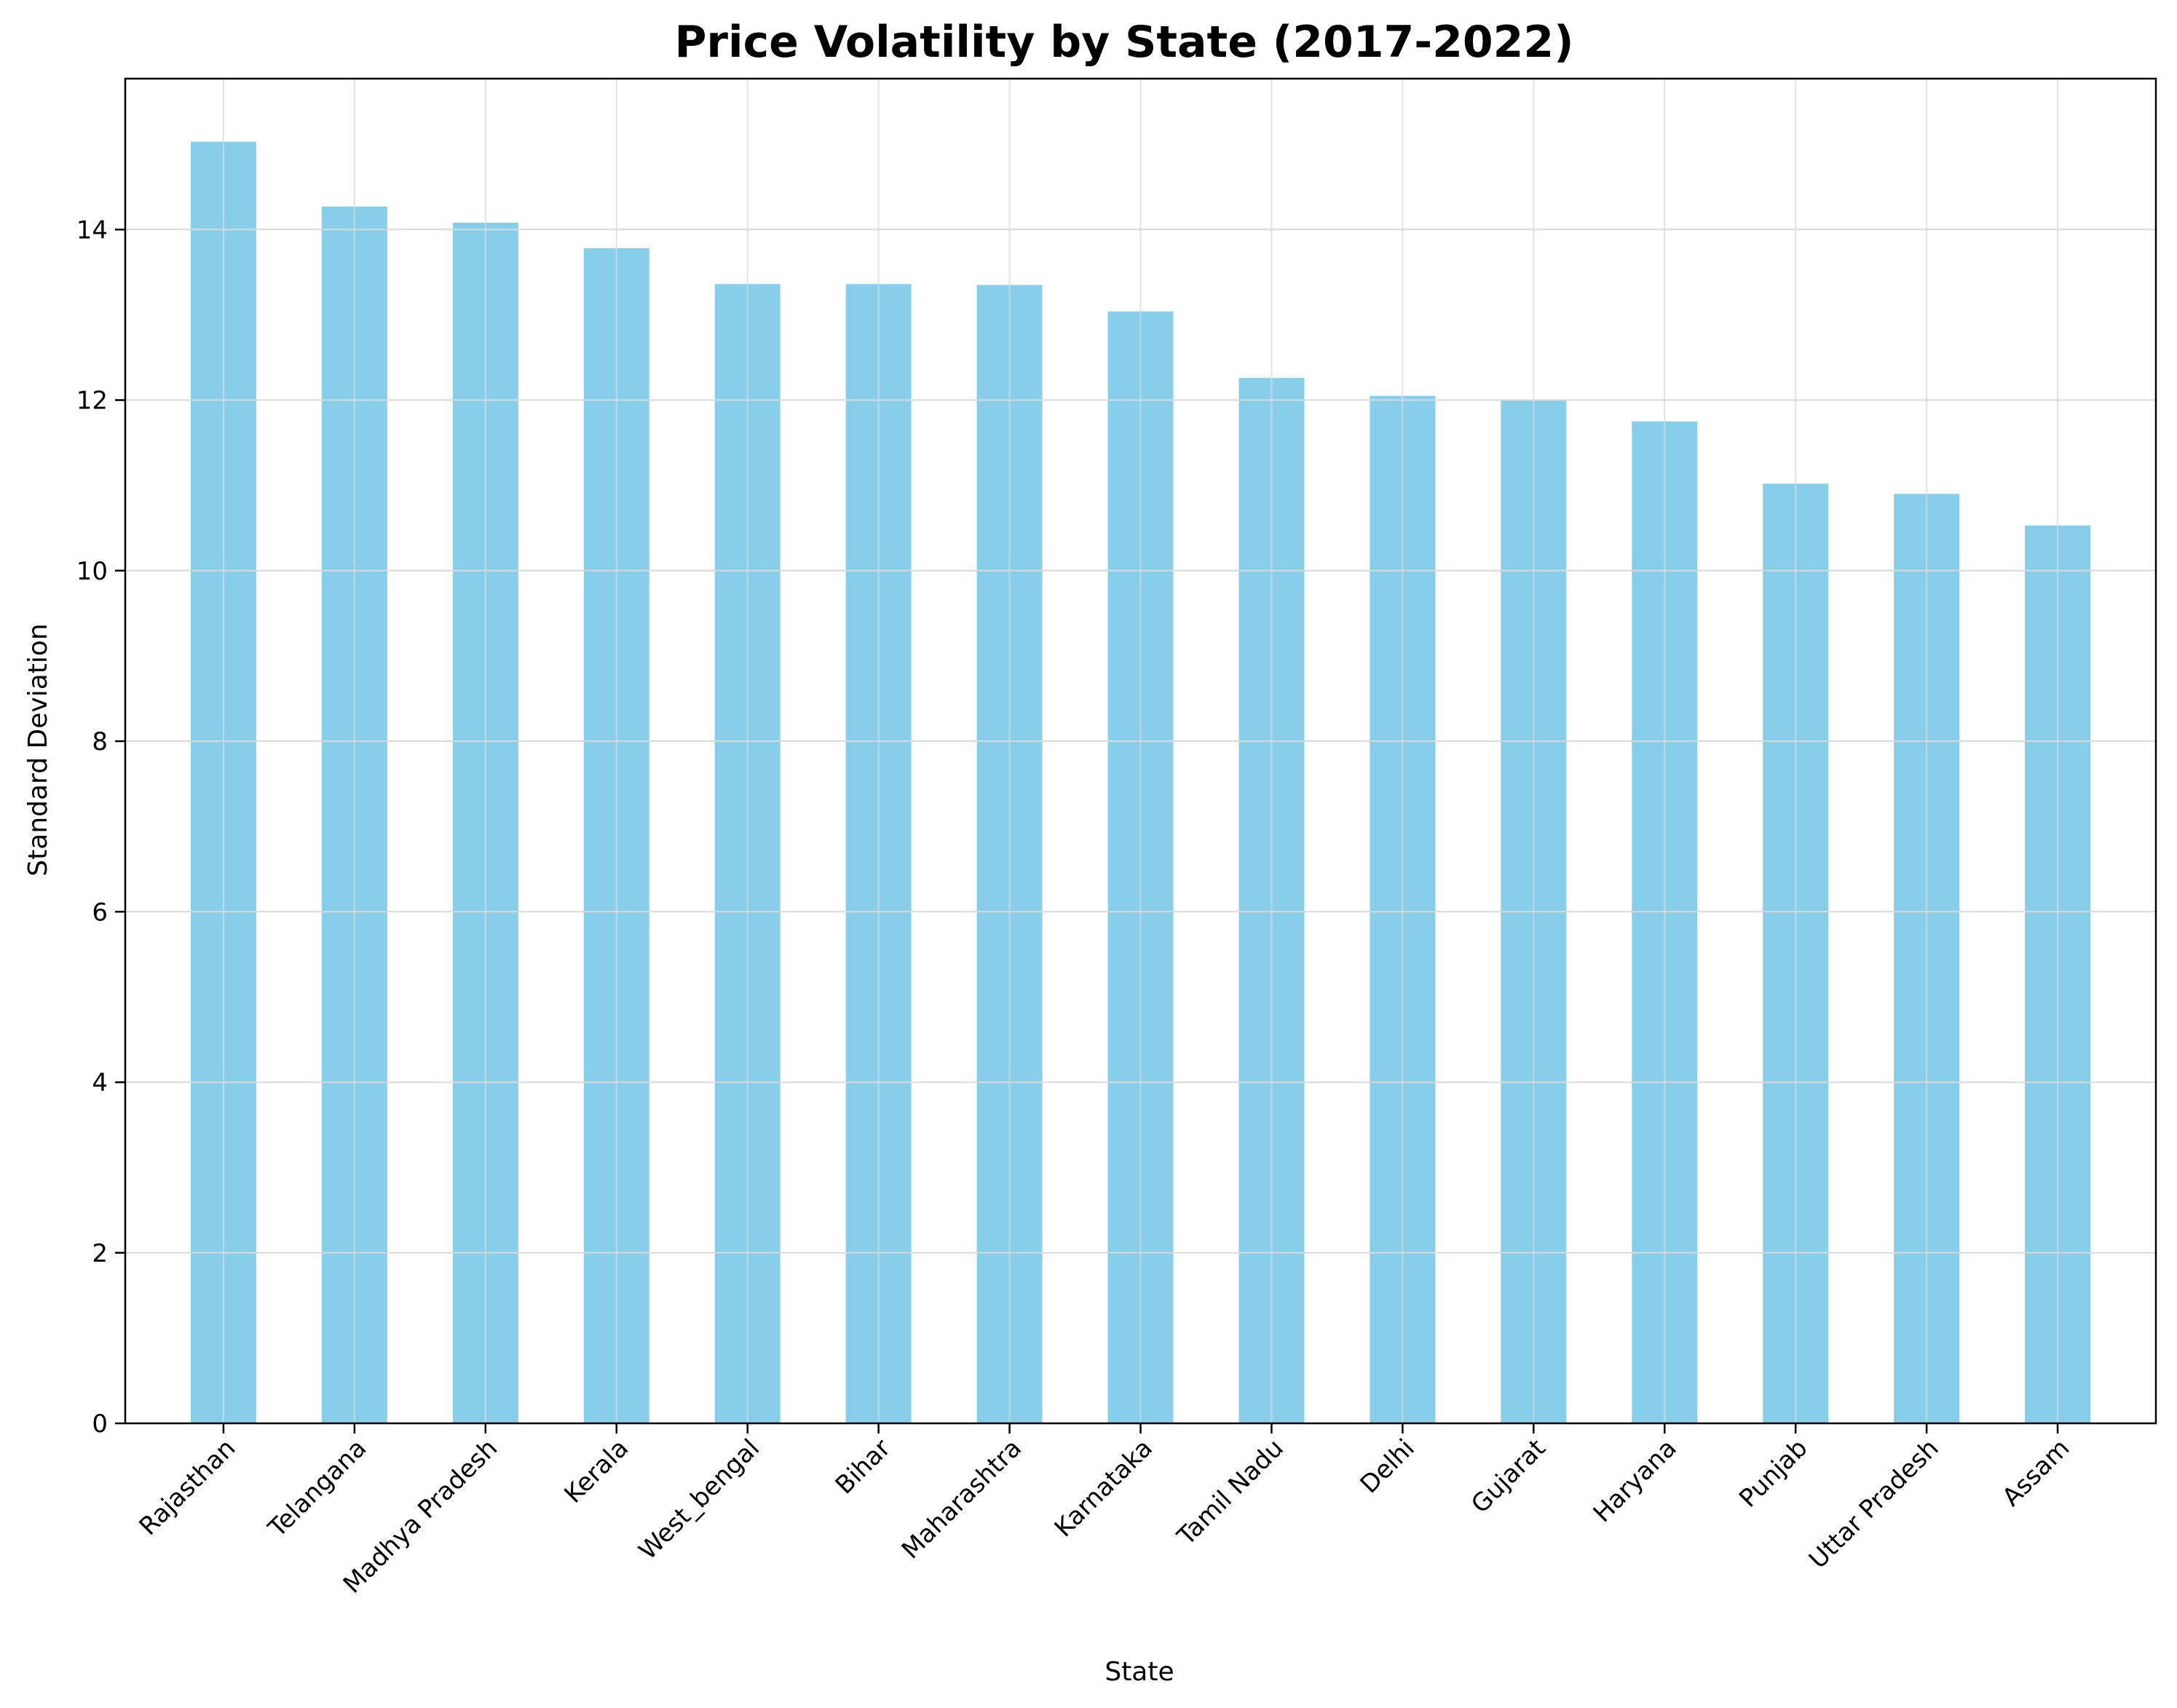  What do you see at coordinates (100, 912) in the screenshot?
I see `y-tick-label: 6` at bounding box center [100, 912].